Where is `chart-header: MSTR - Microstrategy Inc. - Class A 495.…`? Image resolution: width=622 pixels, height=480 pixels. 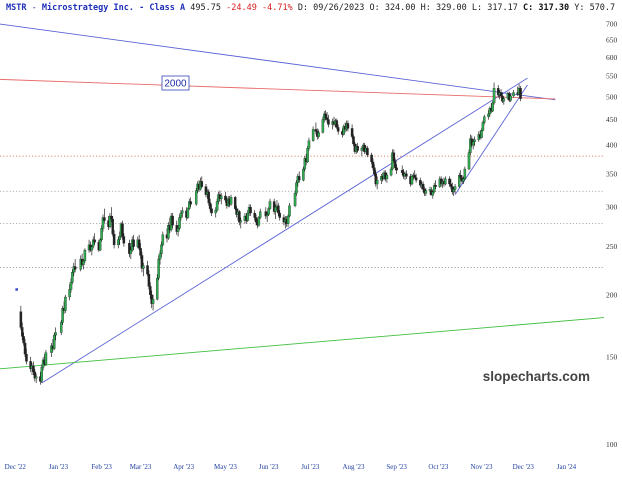
chart-header: MSTR - Microstrategy Inc. - Class A 495.… is located at coordinates (310, 7).